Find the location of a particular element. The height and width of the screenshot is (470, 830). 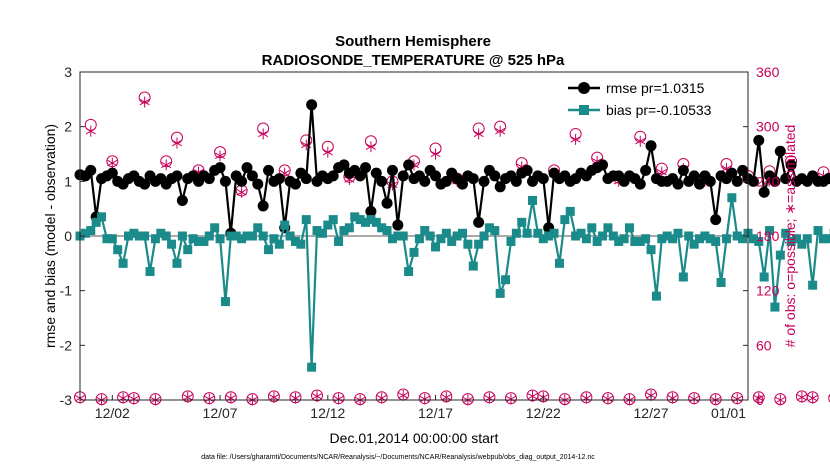

legend-bias-marker is located at coordinates (584, 110).